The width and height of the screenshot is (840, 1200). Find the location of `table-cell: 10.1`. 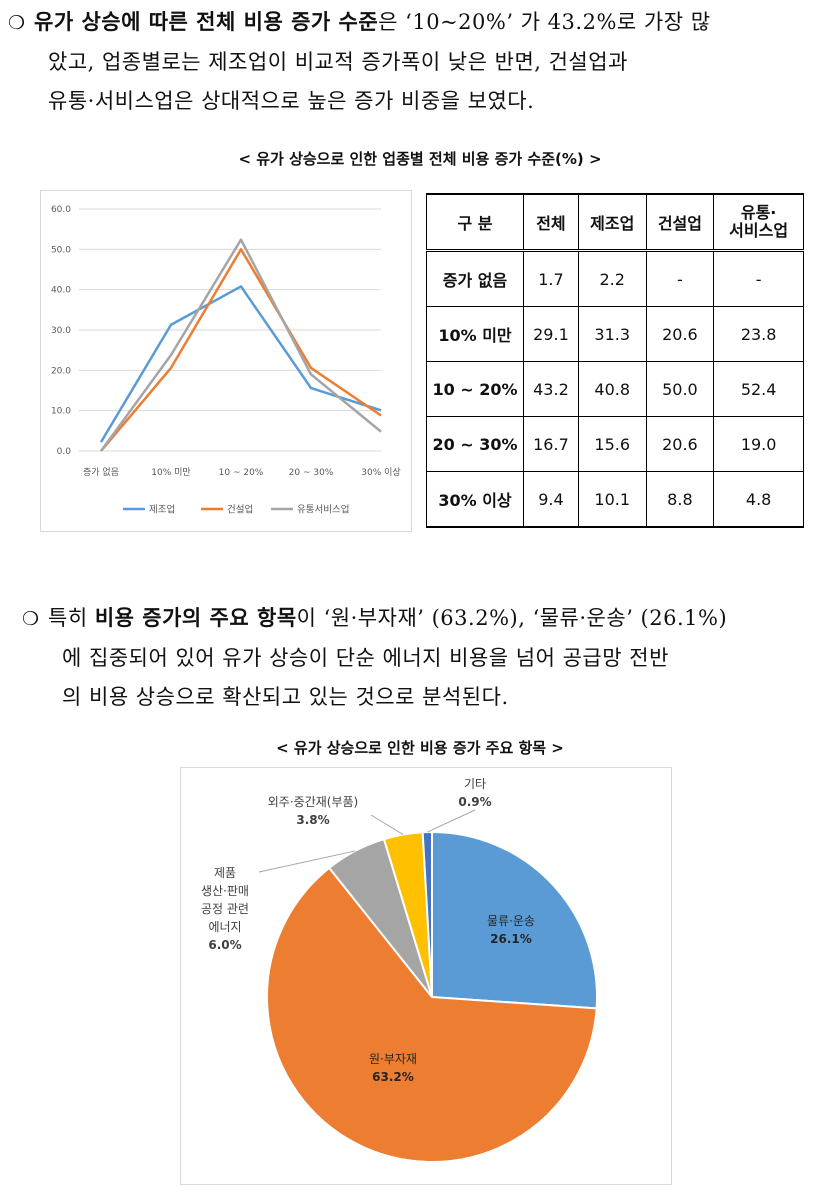

table-cell: 10.1 is located at coordinates (612, 499).